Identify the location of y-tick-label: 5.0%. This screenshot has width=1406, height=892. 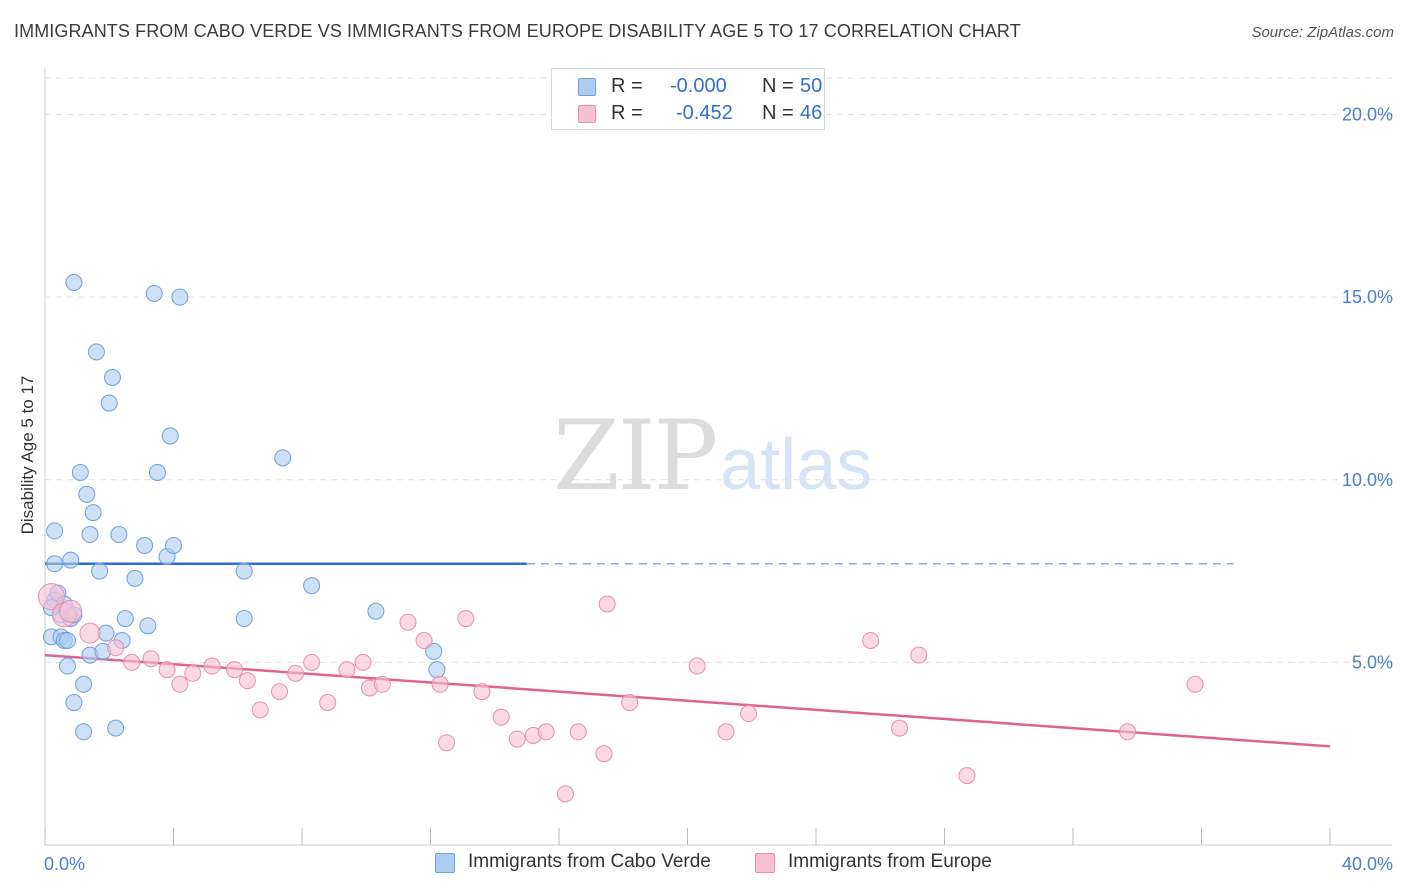
(1372, 662).